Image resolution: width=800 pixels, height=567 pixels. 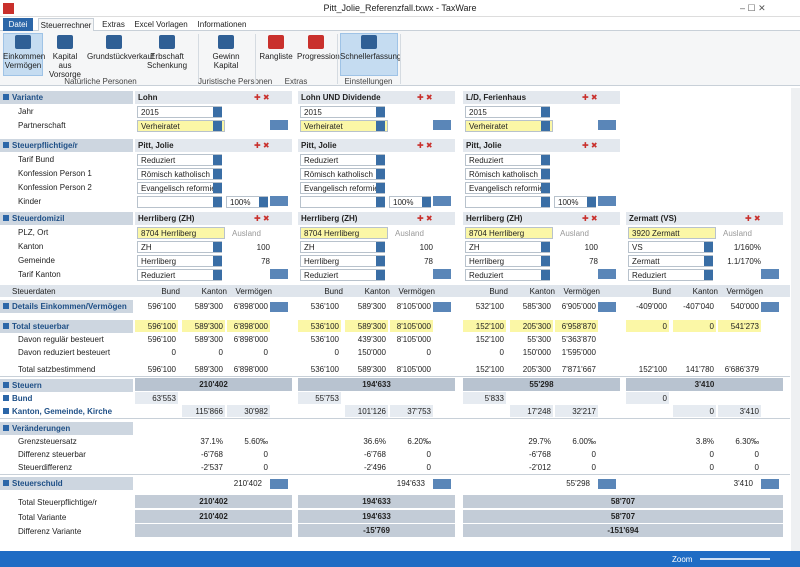 What do you see at coordinates (670, 247) in the screenshot?
I see `input-field: VS` at bounding box center [670, 247].